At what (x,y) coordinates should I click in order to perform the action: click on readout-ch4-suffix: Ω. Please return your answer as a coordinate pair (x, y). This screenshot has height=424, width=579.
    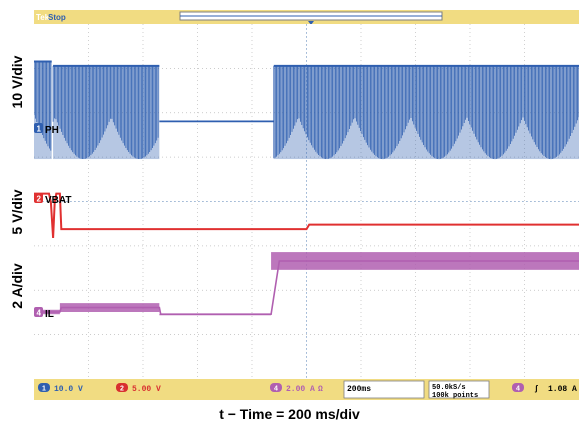
    Looking at the image, I should click on (320, 389).